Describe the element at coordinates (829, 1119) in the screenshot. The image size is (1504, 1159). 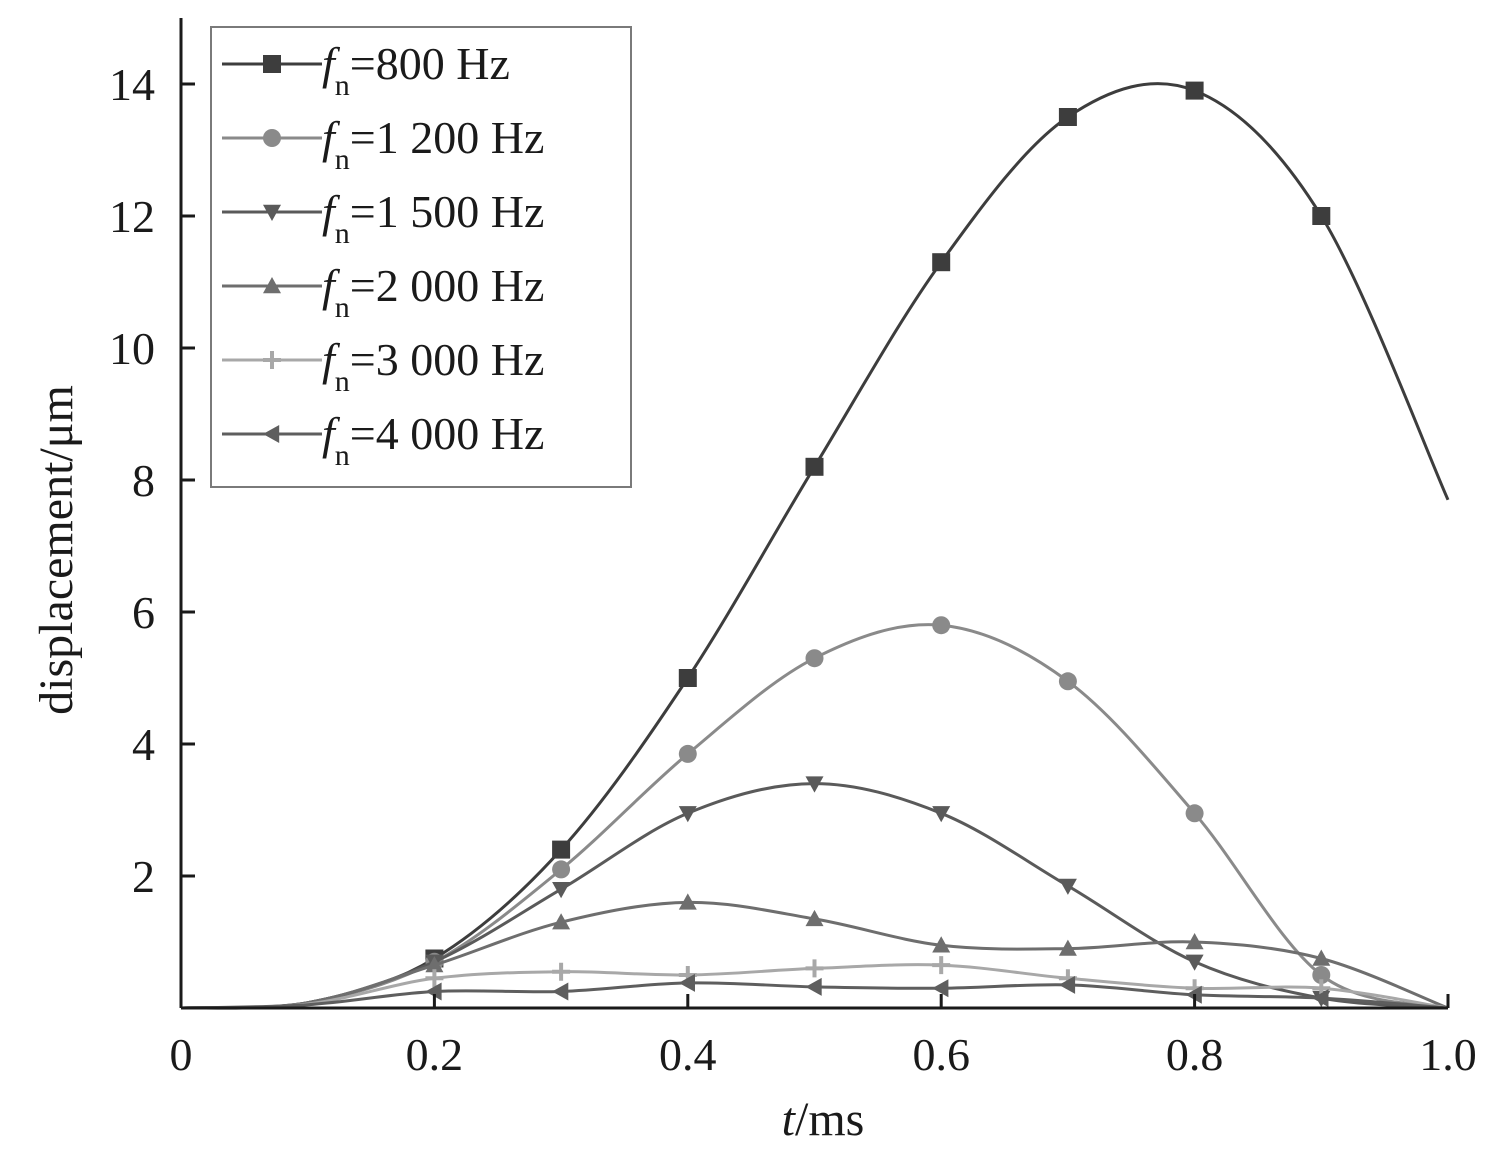
I see `x-axis-label-unit: /ms` at that location.